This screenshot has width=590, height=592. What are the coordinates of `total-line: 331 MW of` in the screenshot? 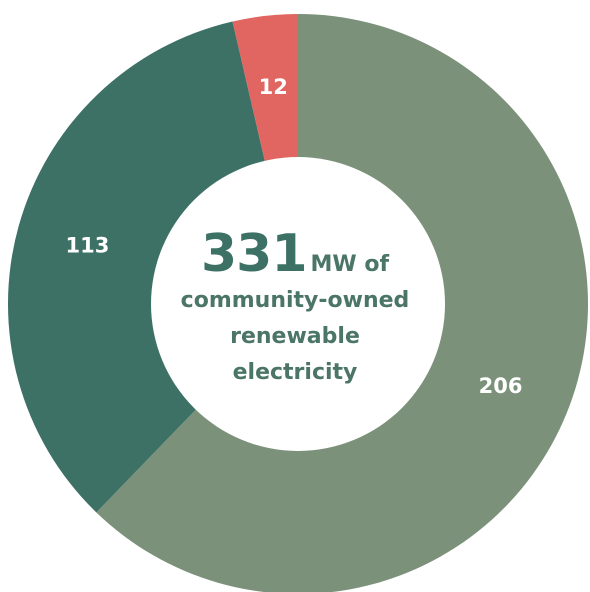 It's located at (295, 254).